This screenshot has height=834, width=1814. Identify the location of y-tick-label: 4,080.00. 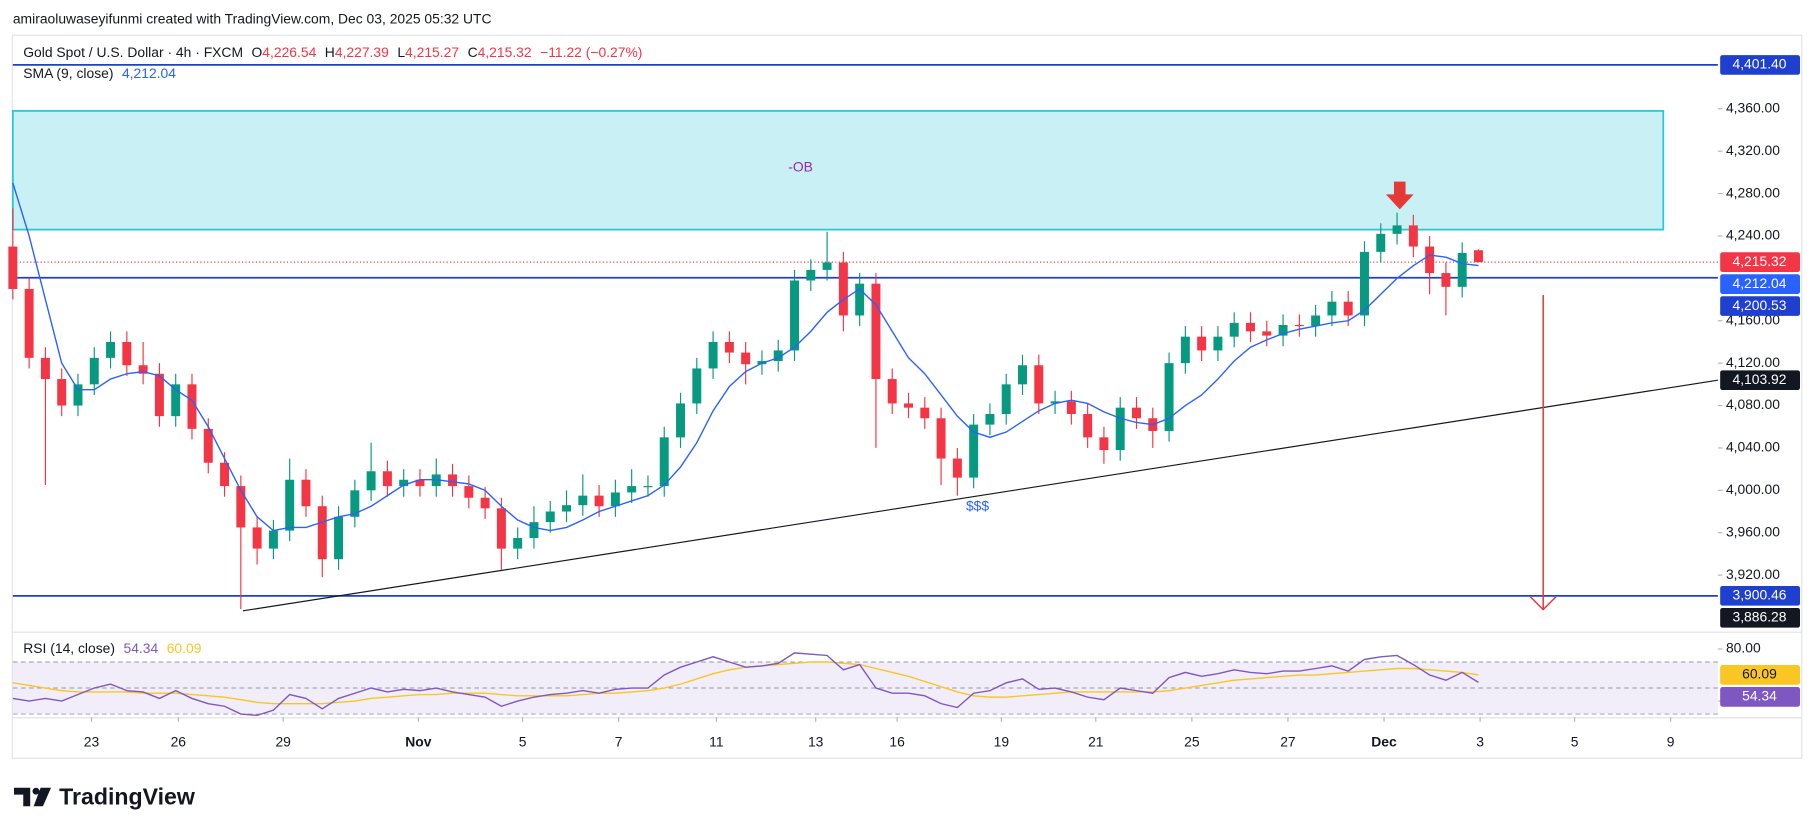
(1753, 404).